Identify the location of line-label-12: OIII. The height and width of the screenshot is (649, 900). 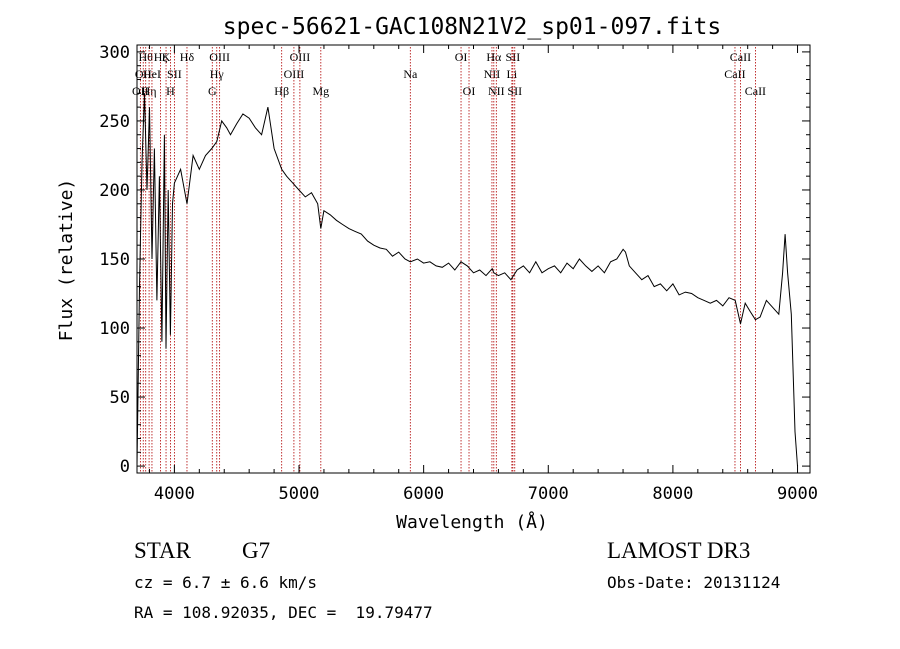
(219, 57).